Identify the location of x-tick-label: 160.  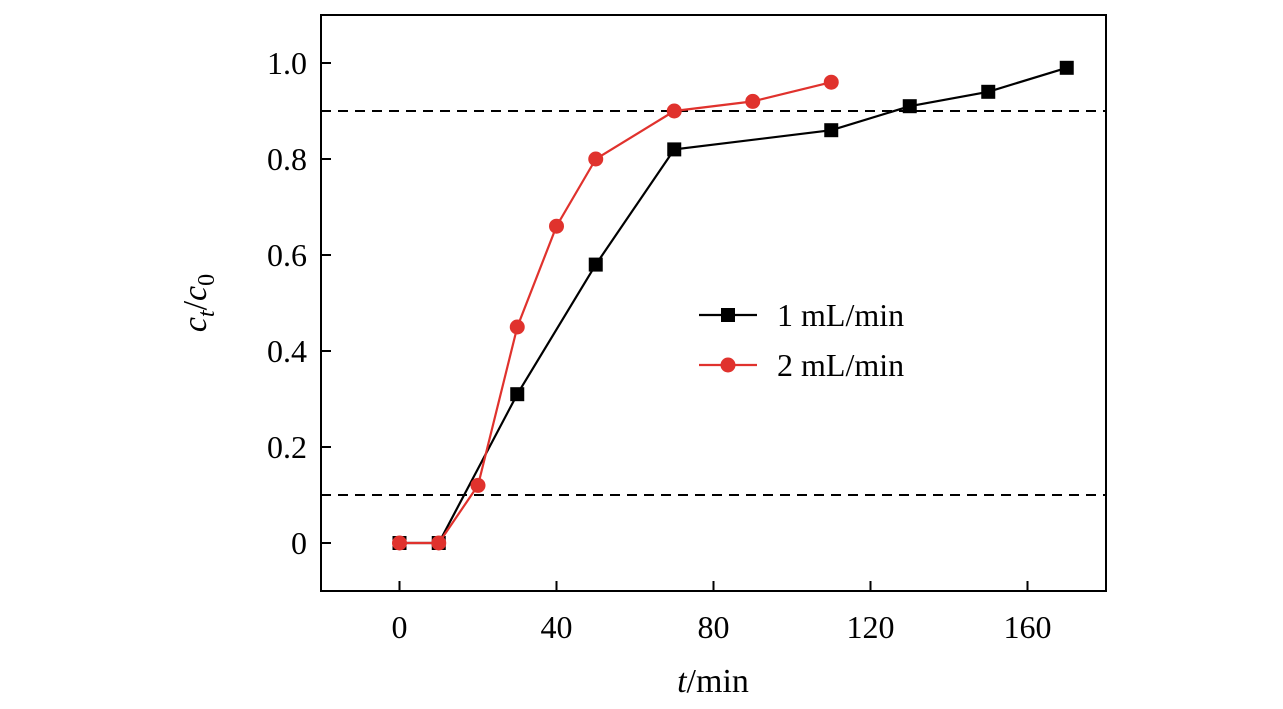
(1028, 627).